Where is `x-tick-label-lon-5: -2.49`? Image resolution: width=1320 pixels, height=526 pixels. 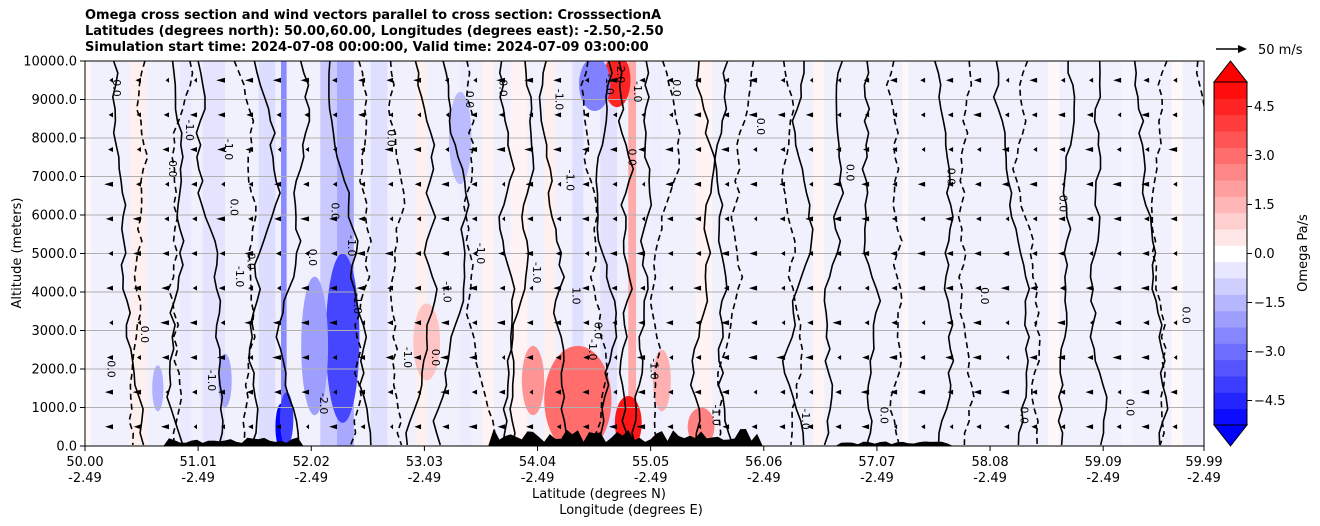
x-tick-label-lon-5: -2.49 is located at coordinates (651, 478).